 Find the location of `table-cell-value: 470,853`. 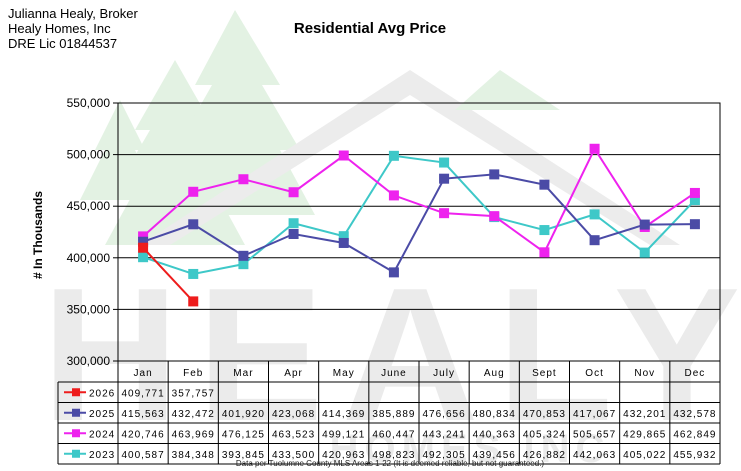

table-cell-value: 470,853 is located at coordinates (544, 414).